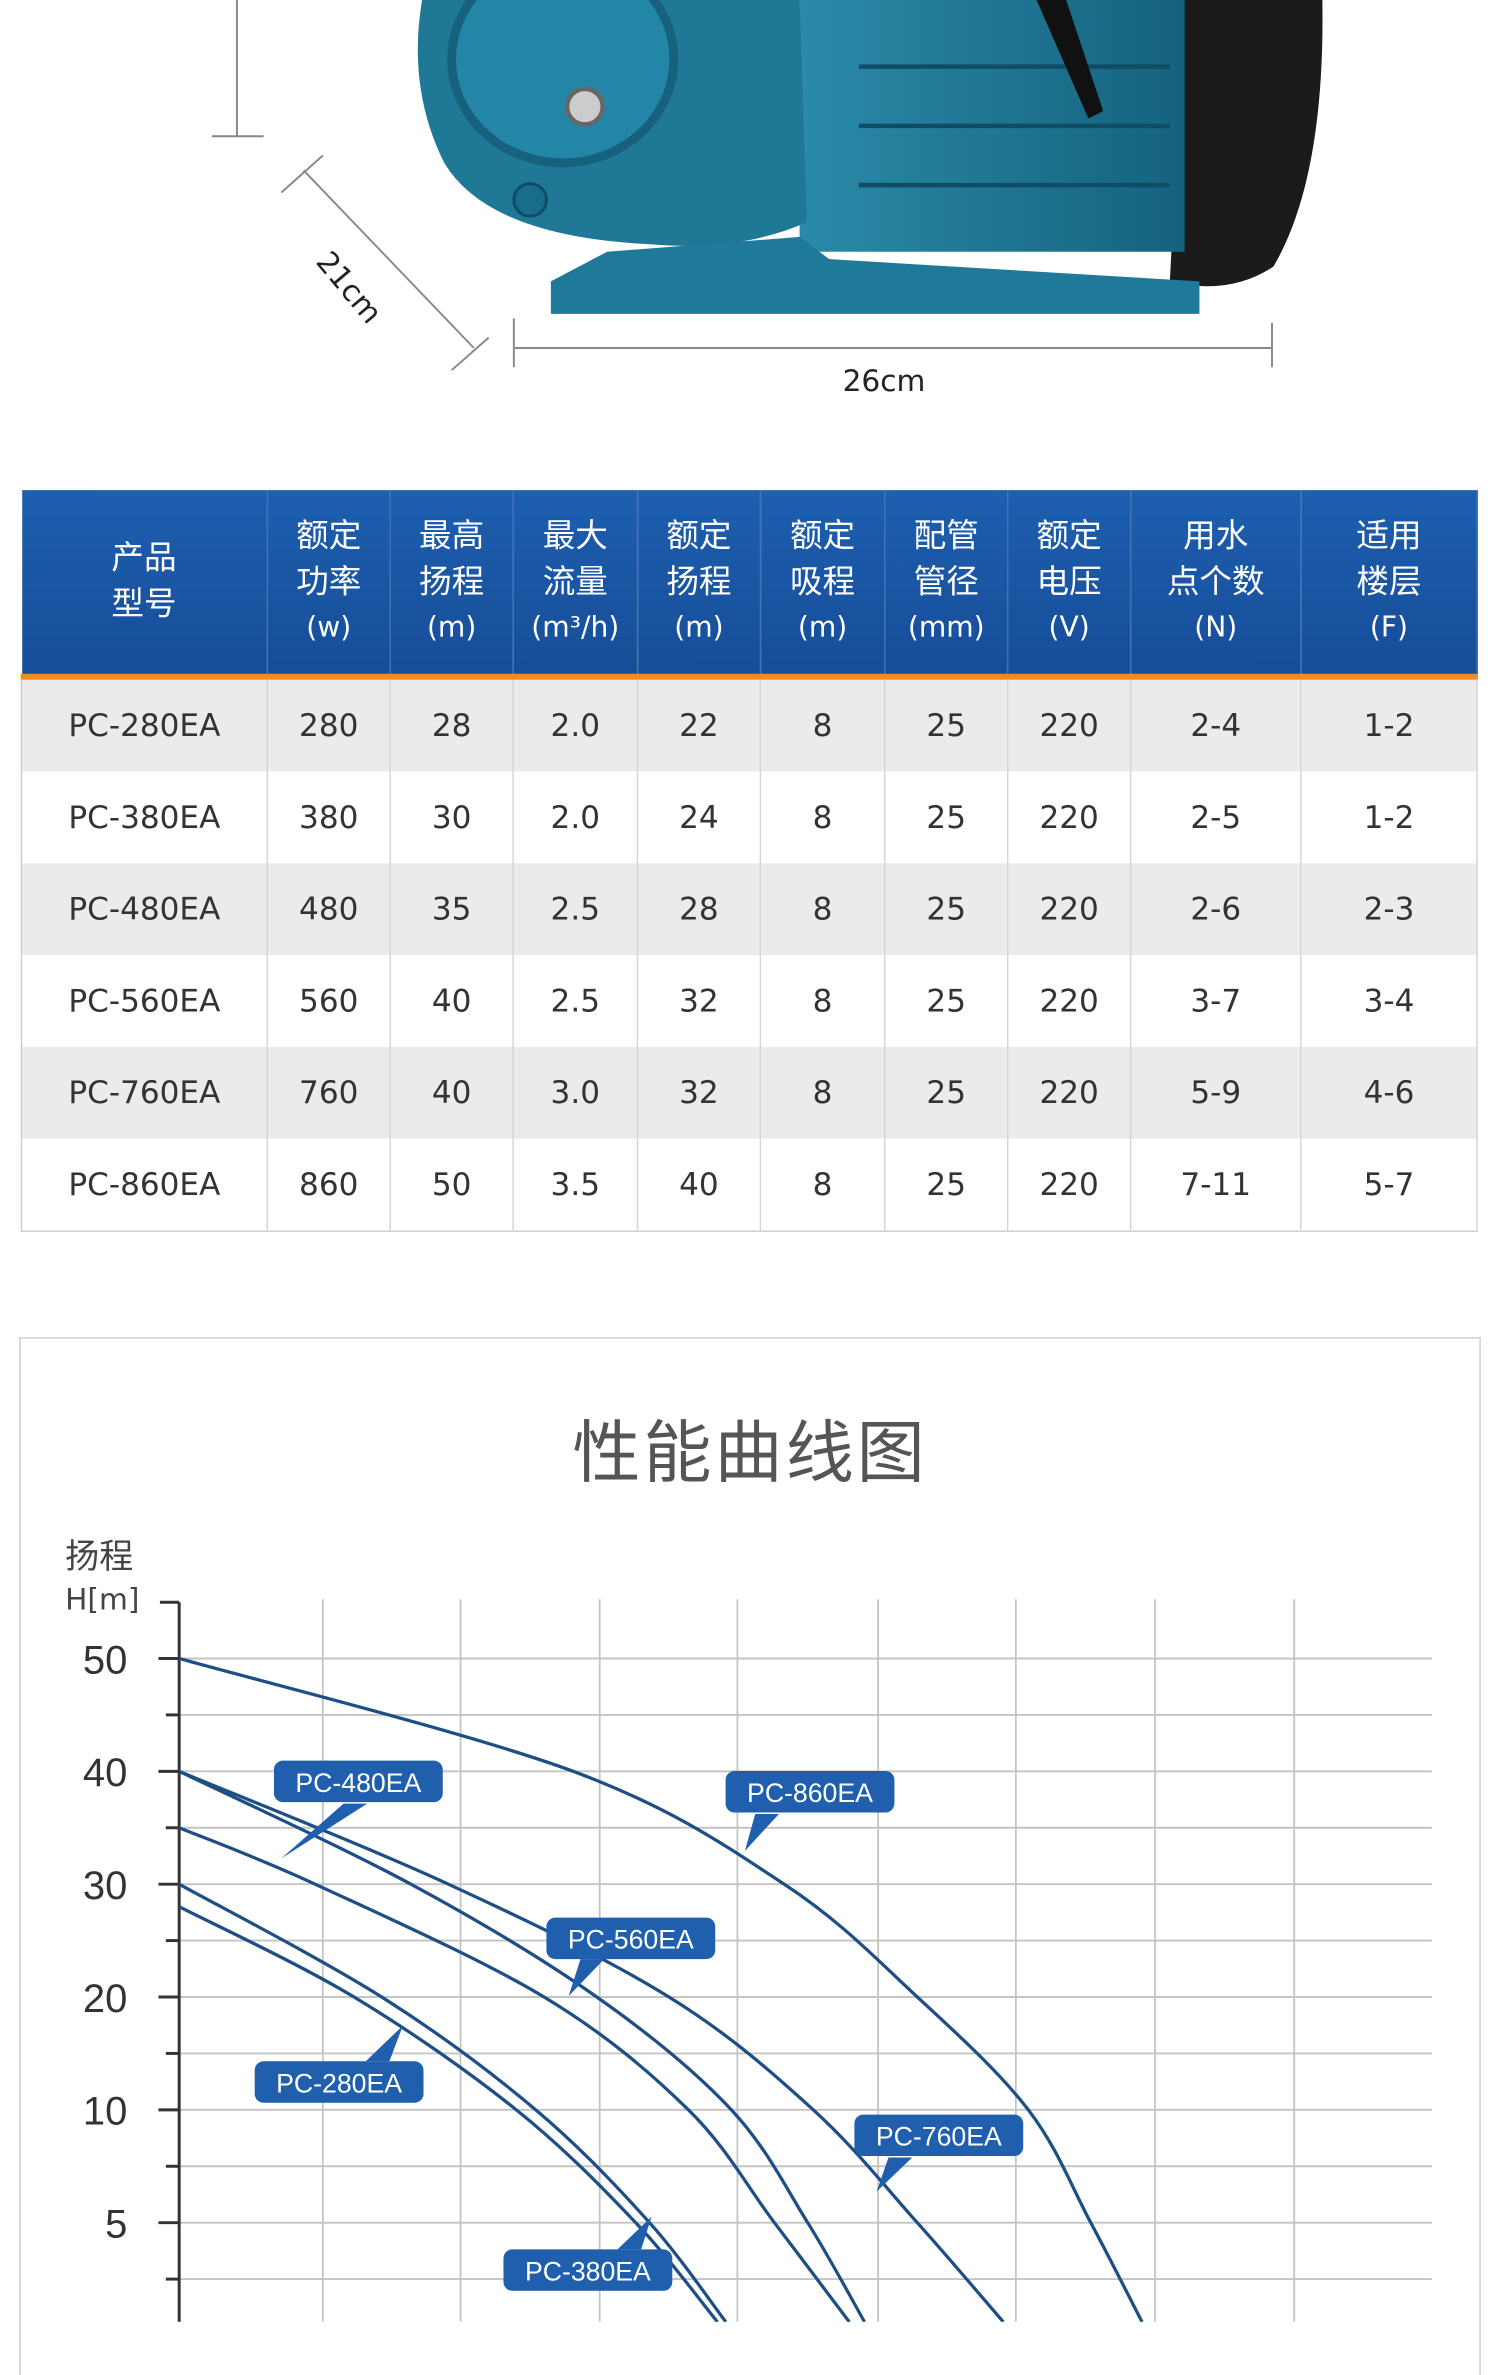 The height and width of the screenshot is (2375, 1500). I want to click on table-cell: PC-380EA, so click(145, 817).